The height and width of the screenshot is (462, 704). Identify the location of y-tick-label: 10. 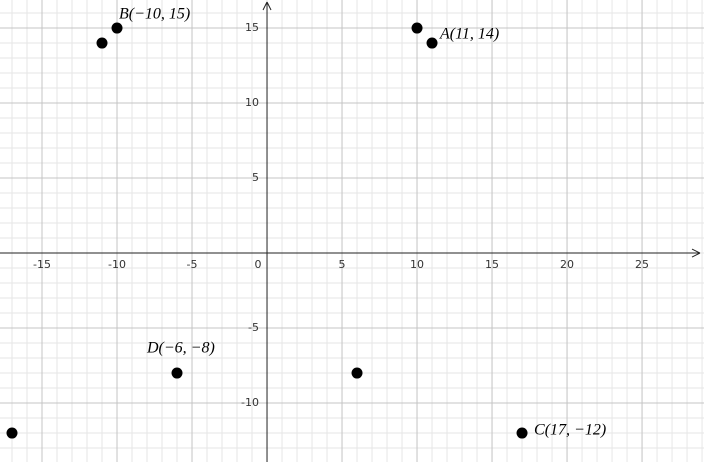
(252, 102).